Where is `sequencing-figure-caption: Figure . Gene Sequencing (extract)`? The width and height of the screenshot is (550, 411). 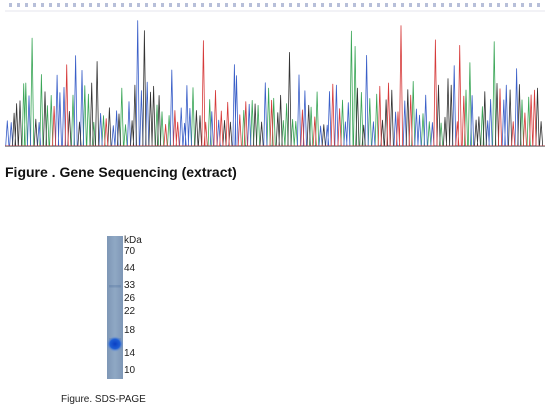
sequencing-figure-caption: Figure . Gene Sequencing (extract) is located at coordinates (121, 172).